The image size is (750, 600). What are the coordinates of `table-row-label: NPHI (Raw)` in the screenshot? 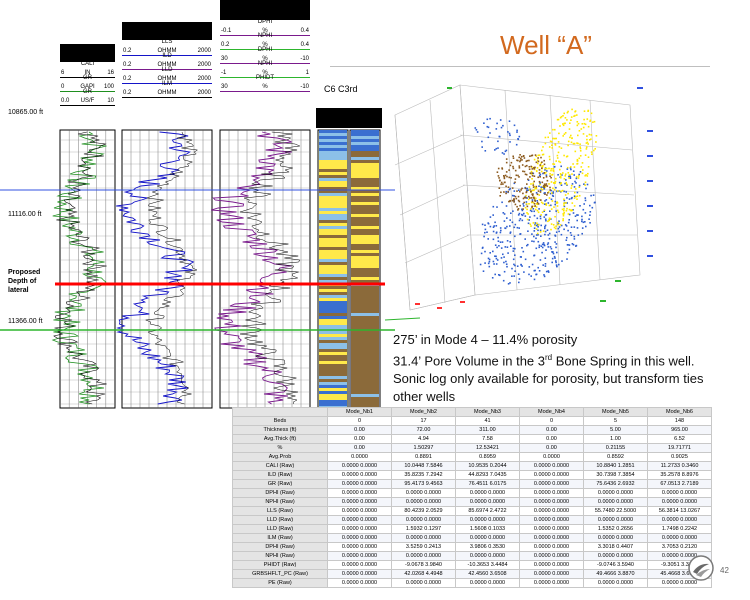 It's located at (280, 502).